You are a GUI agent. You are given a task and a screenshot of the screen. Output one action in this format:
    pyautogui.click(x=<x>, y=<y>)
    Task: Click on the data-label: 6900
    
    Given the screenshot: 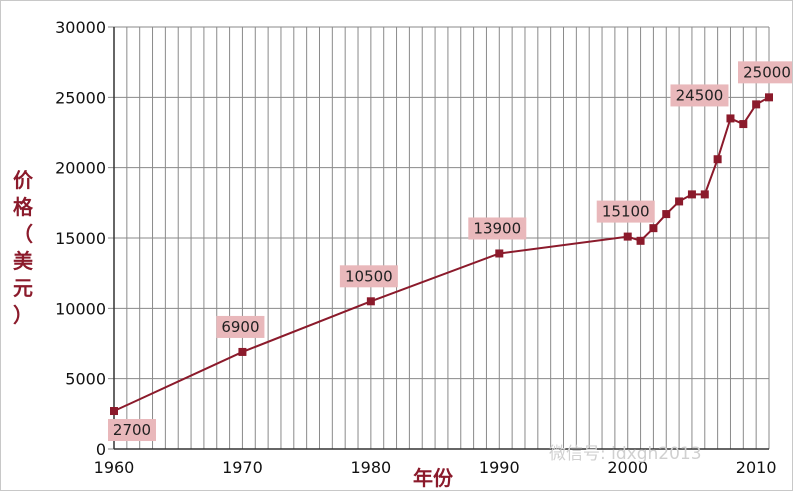 What is the action you would take?
    pyautogui.click(x=240, y=327)
    